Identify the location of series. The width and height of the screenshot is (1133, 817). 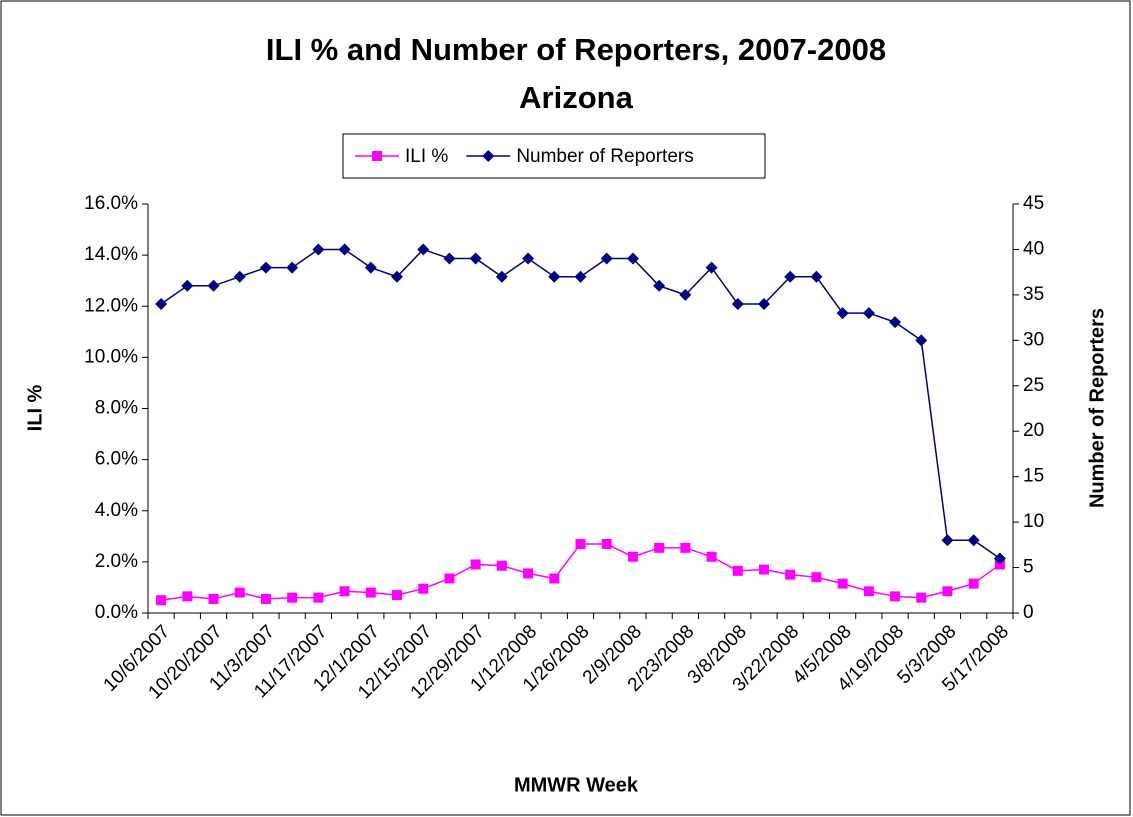
(580, 572).